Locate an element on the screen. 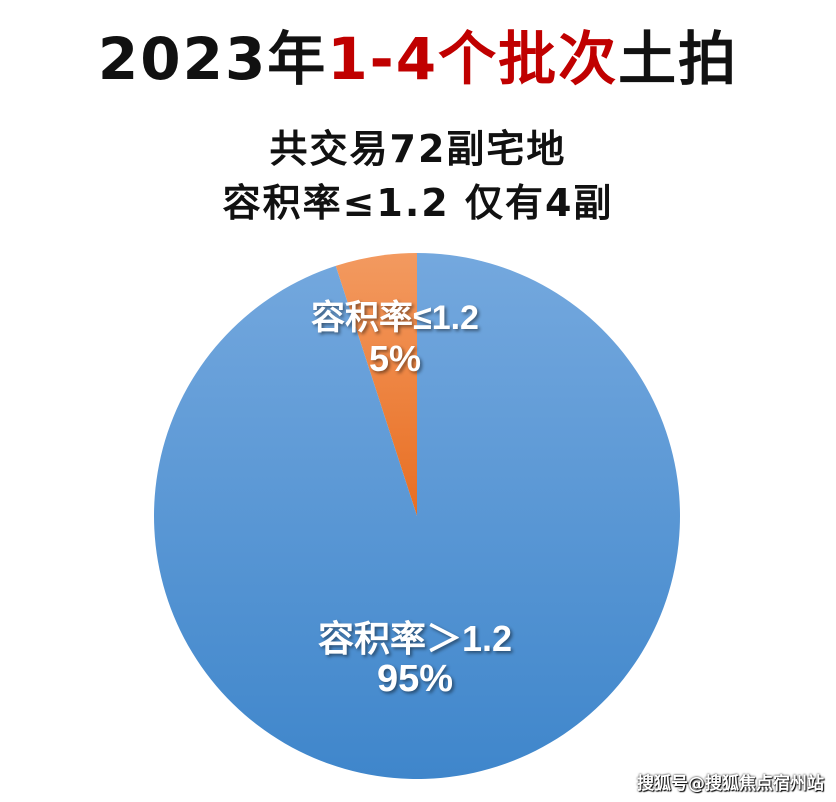  title-suffix: 土拍 is located at coordinates (678, 59).